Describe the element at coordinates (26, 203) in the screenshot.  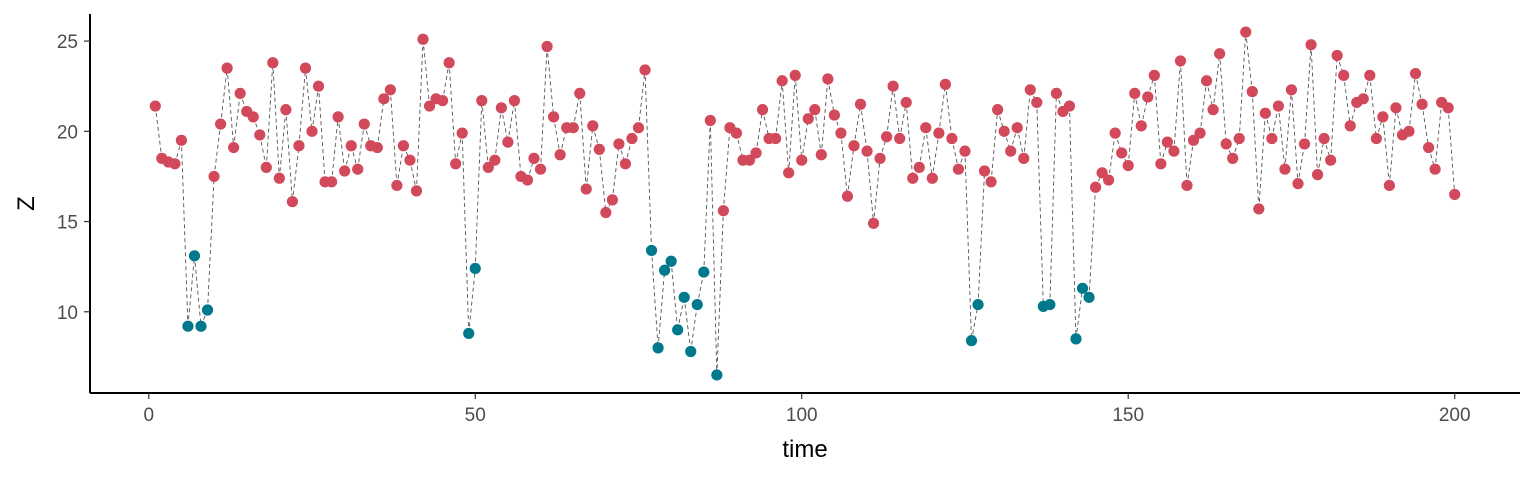
I see `y-axis-title: Z` at that location.